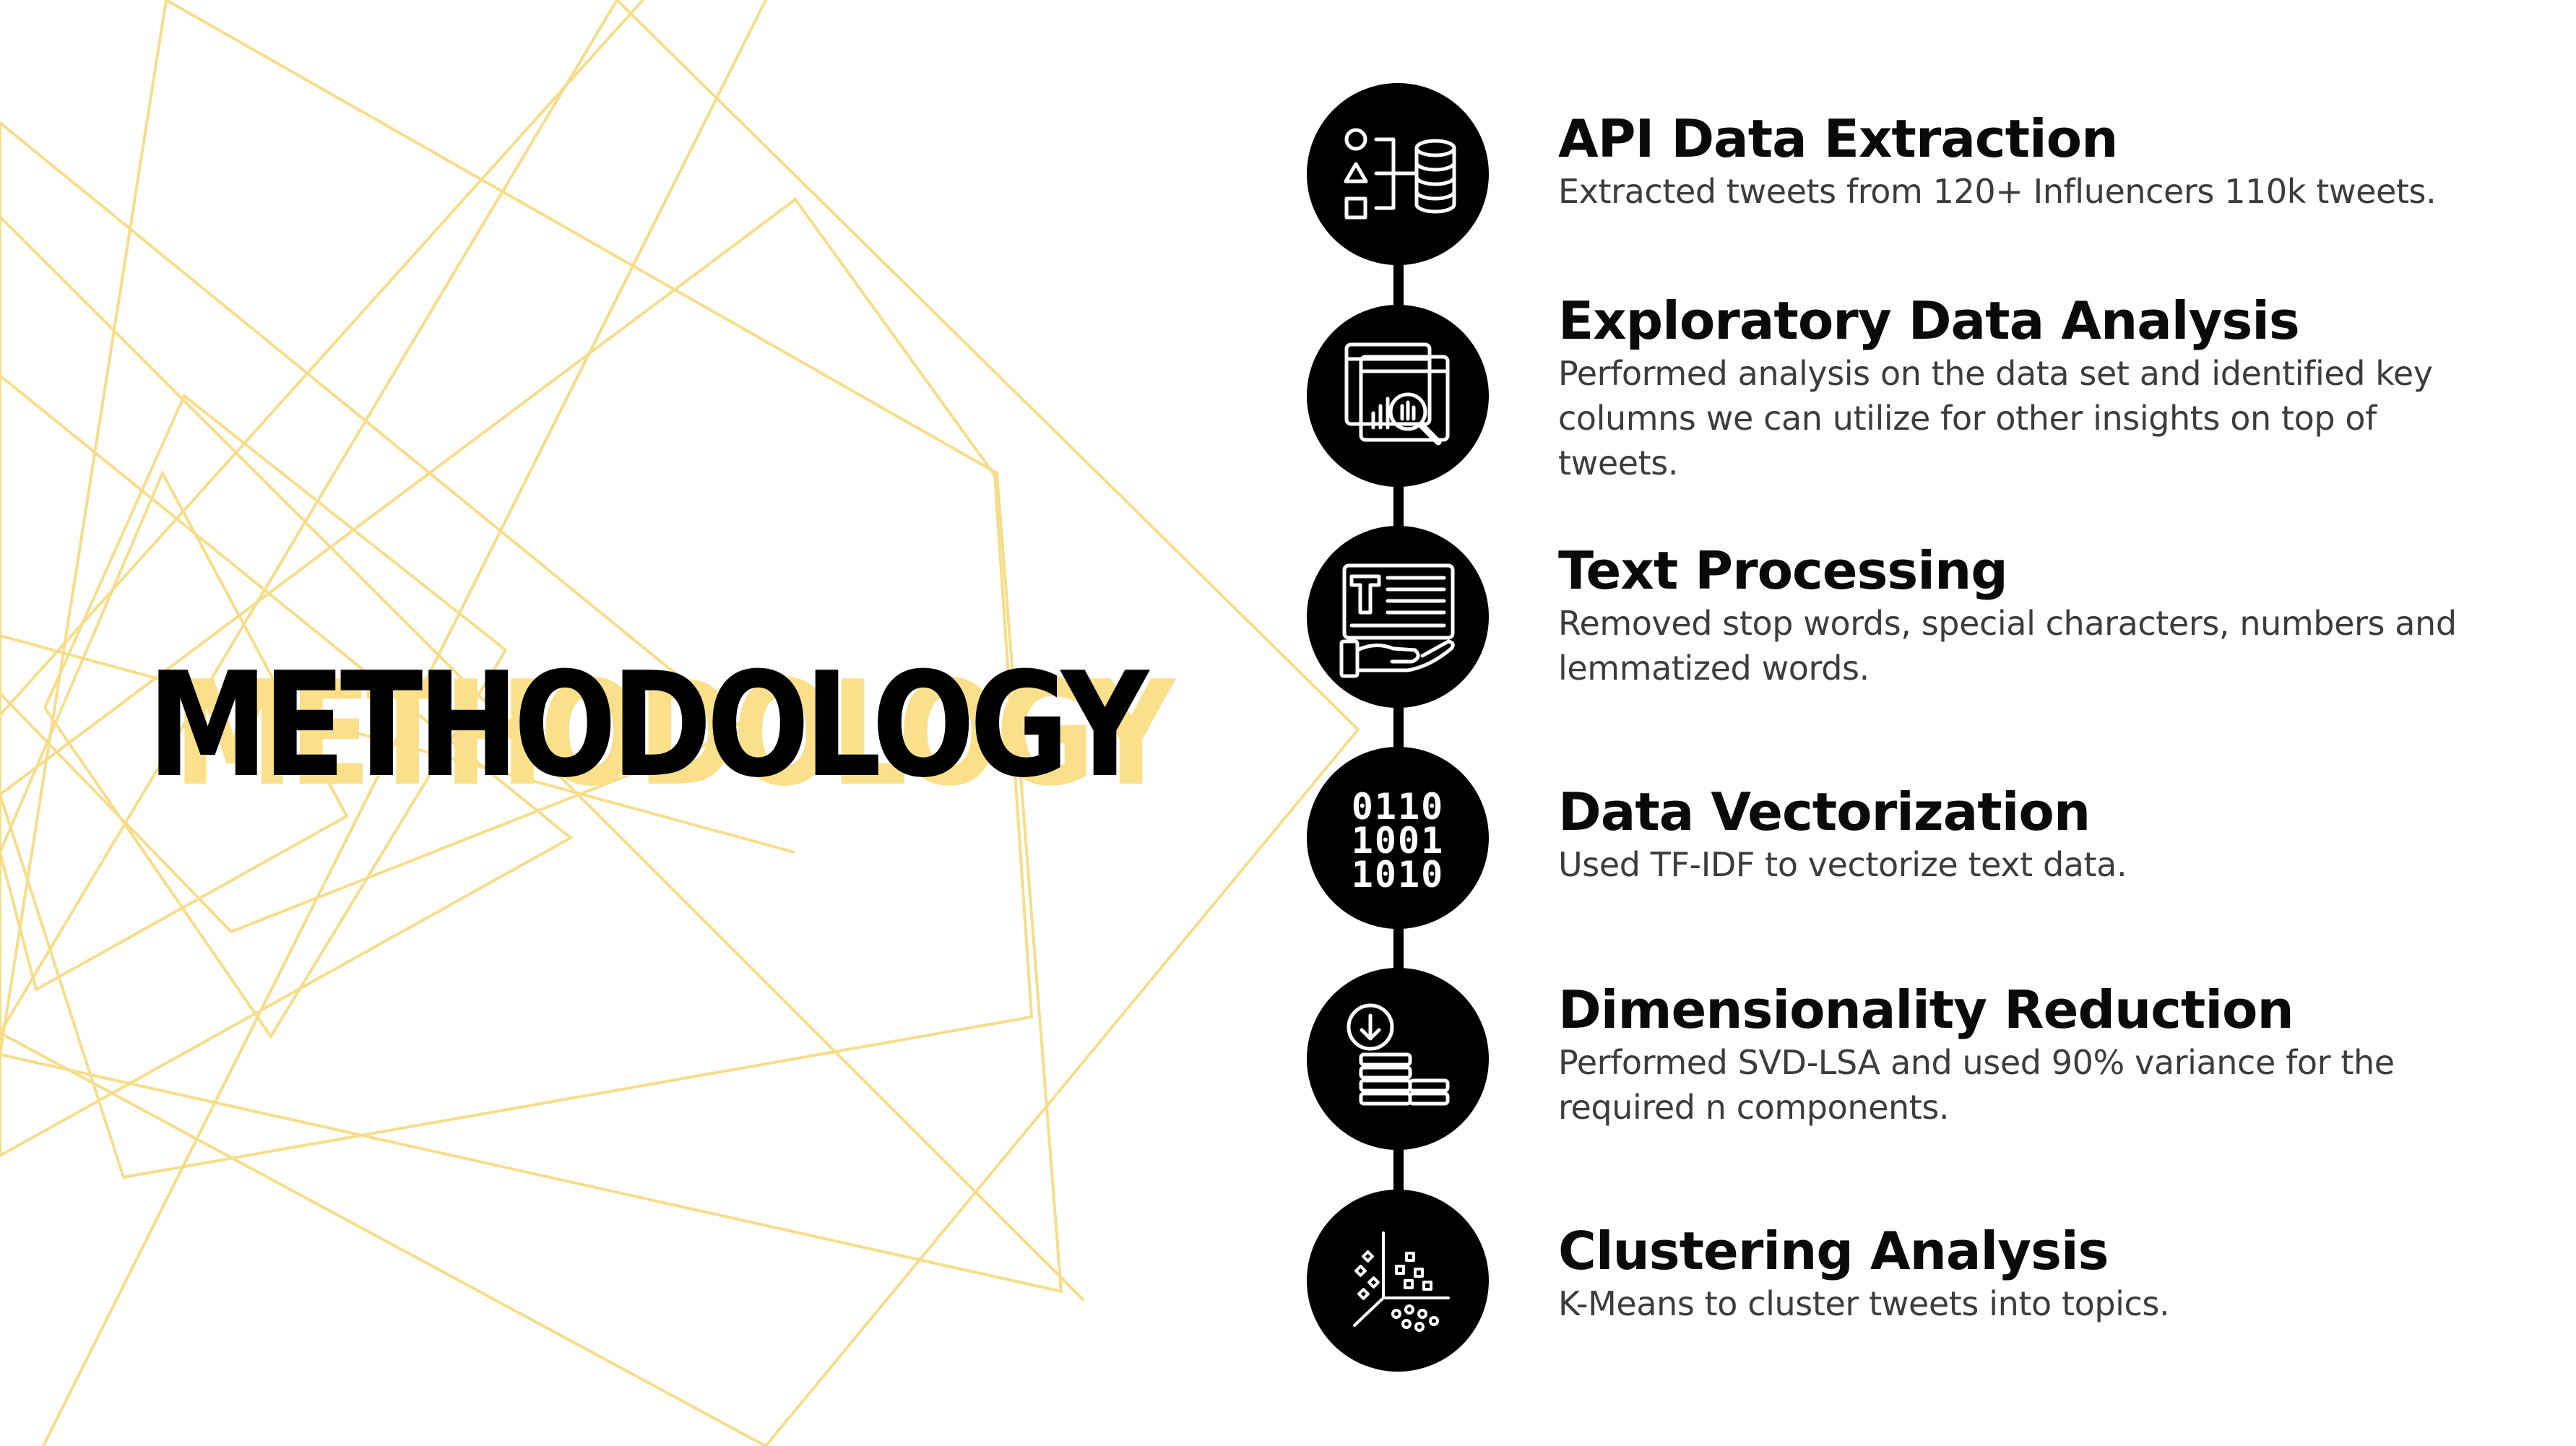 This screenshot has width=2576, height=1446. I want to click on step-description: Used TF-IDF to vectorize text data., so click(1843, 864).